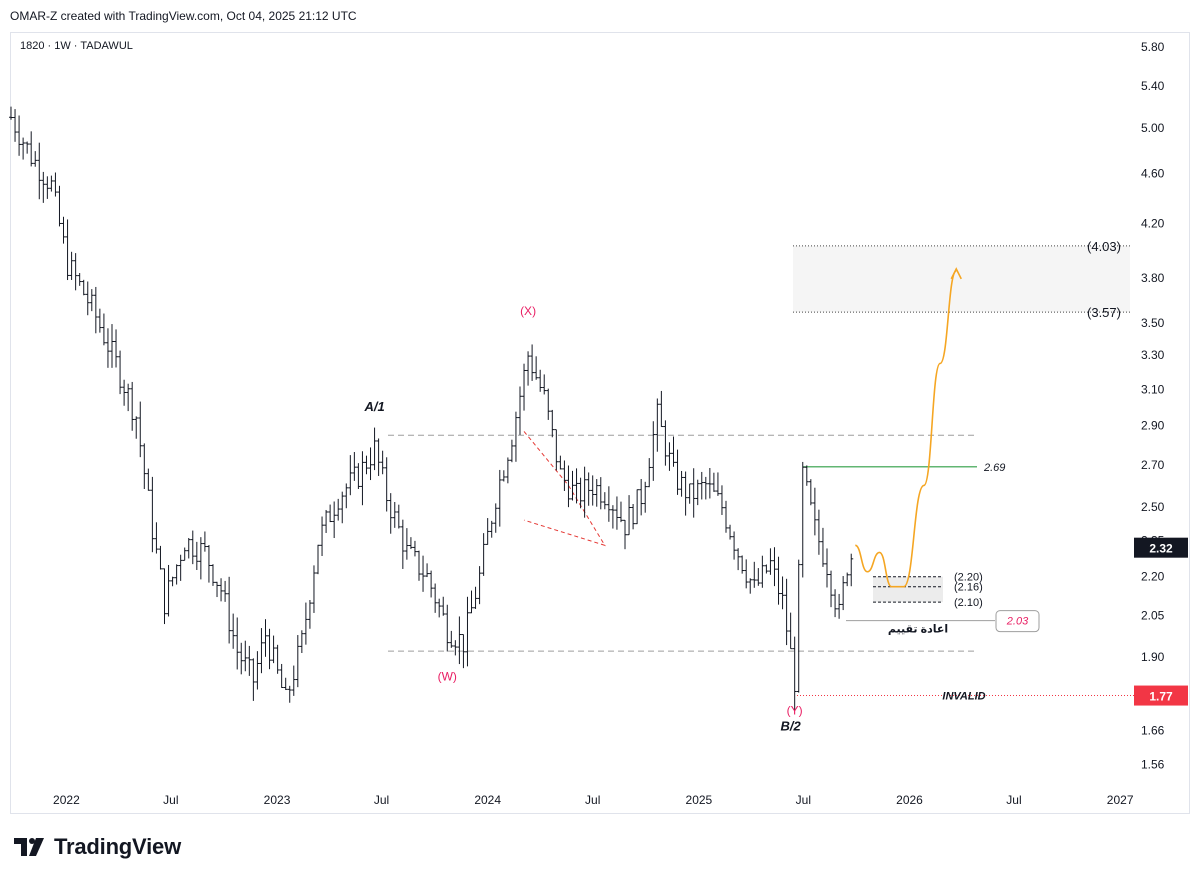 This screenshot has width=1200, height=880. I want to click on pattern-triangle, so click(564, 489).